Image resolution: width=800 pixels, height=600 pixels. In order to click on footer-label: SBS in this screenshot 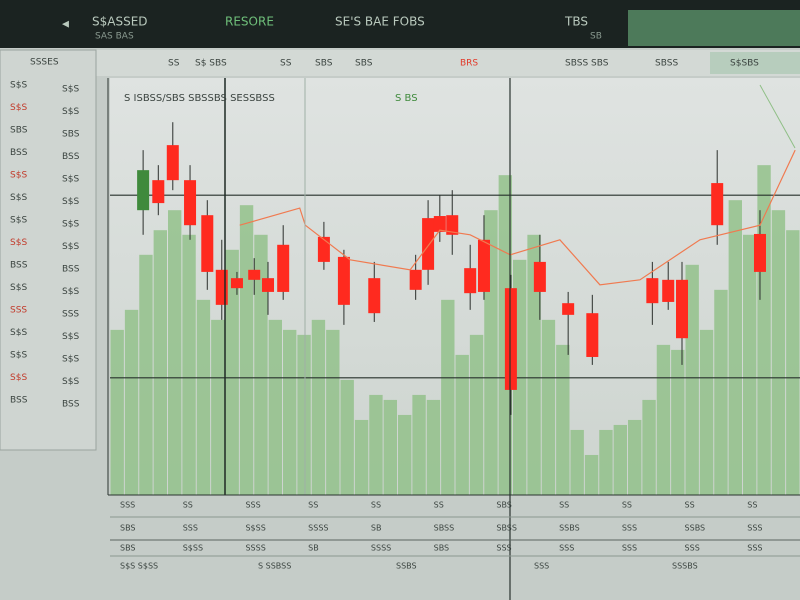, I will do `click(504, 505)`.